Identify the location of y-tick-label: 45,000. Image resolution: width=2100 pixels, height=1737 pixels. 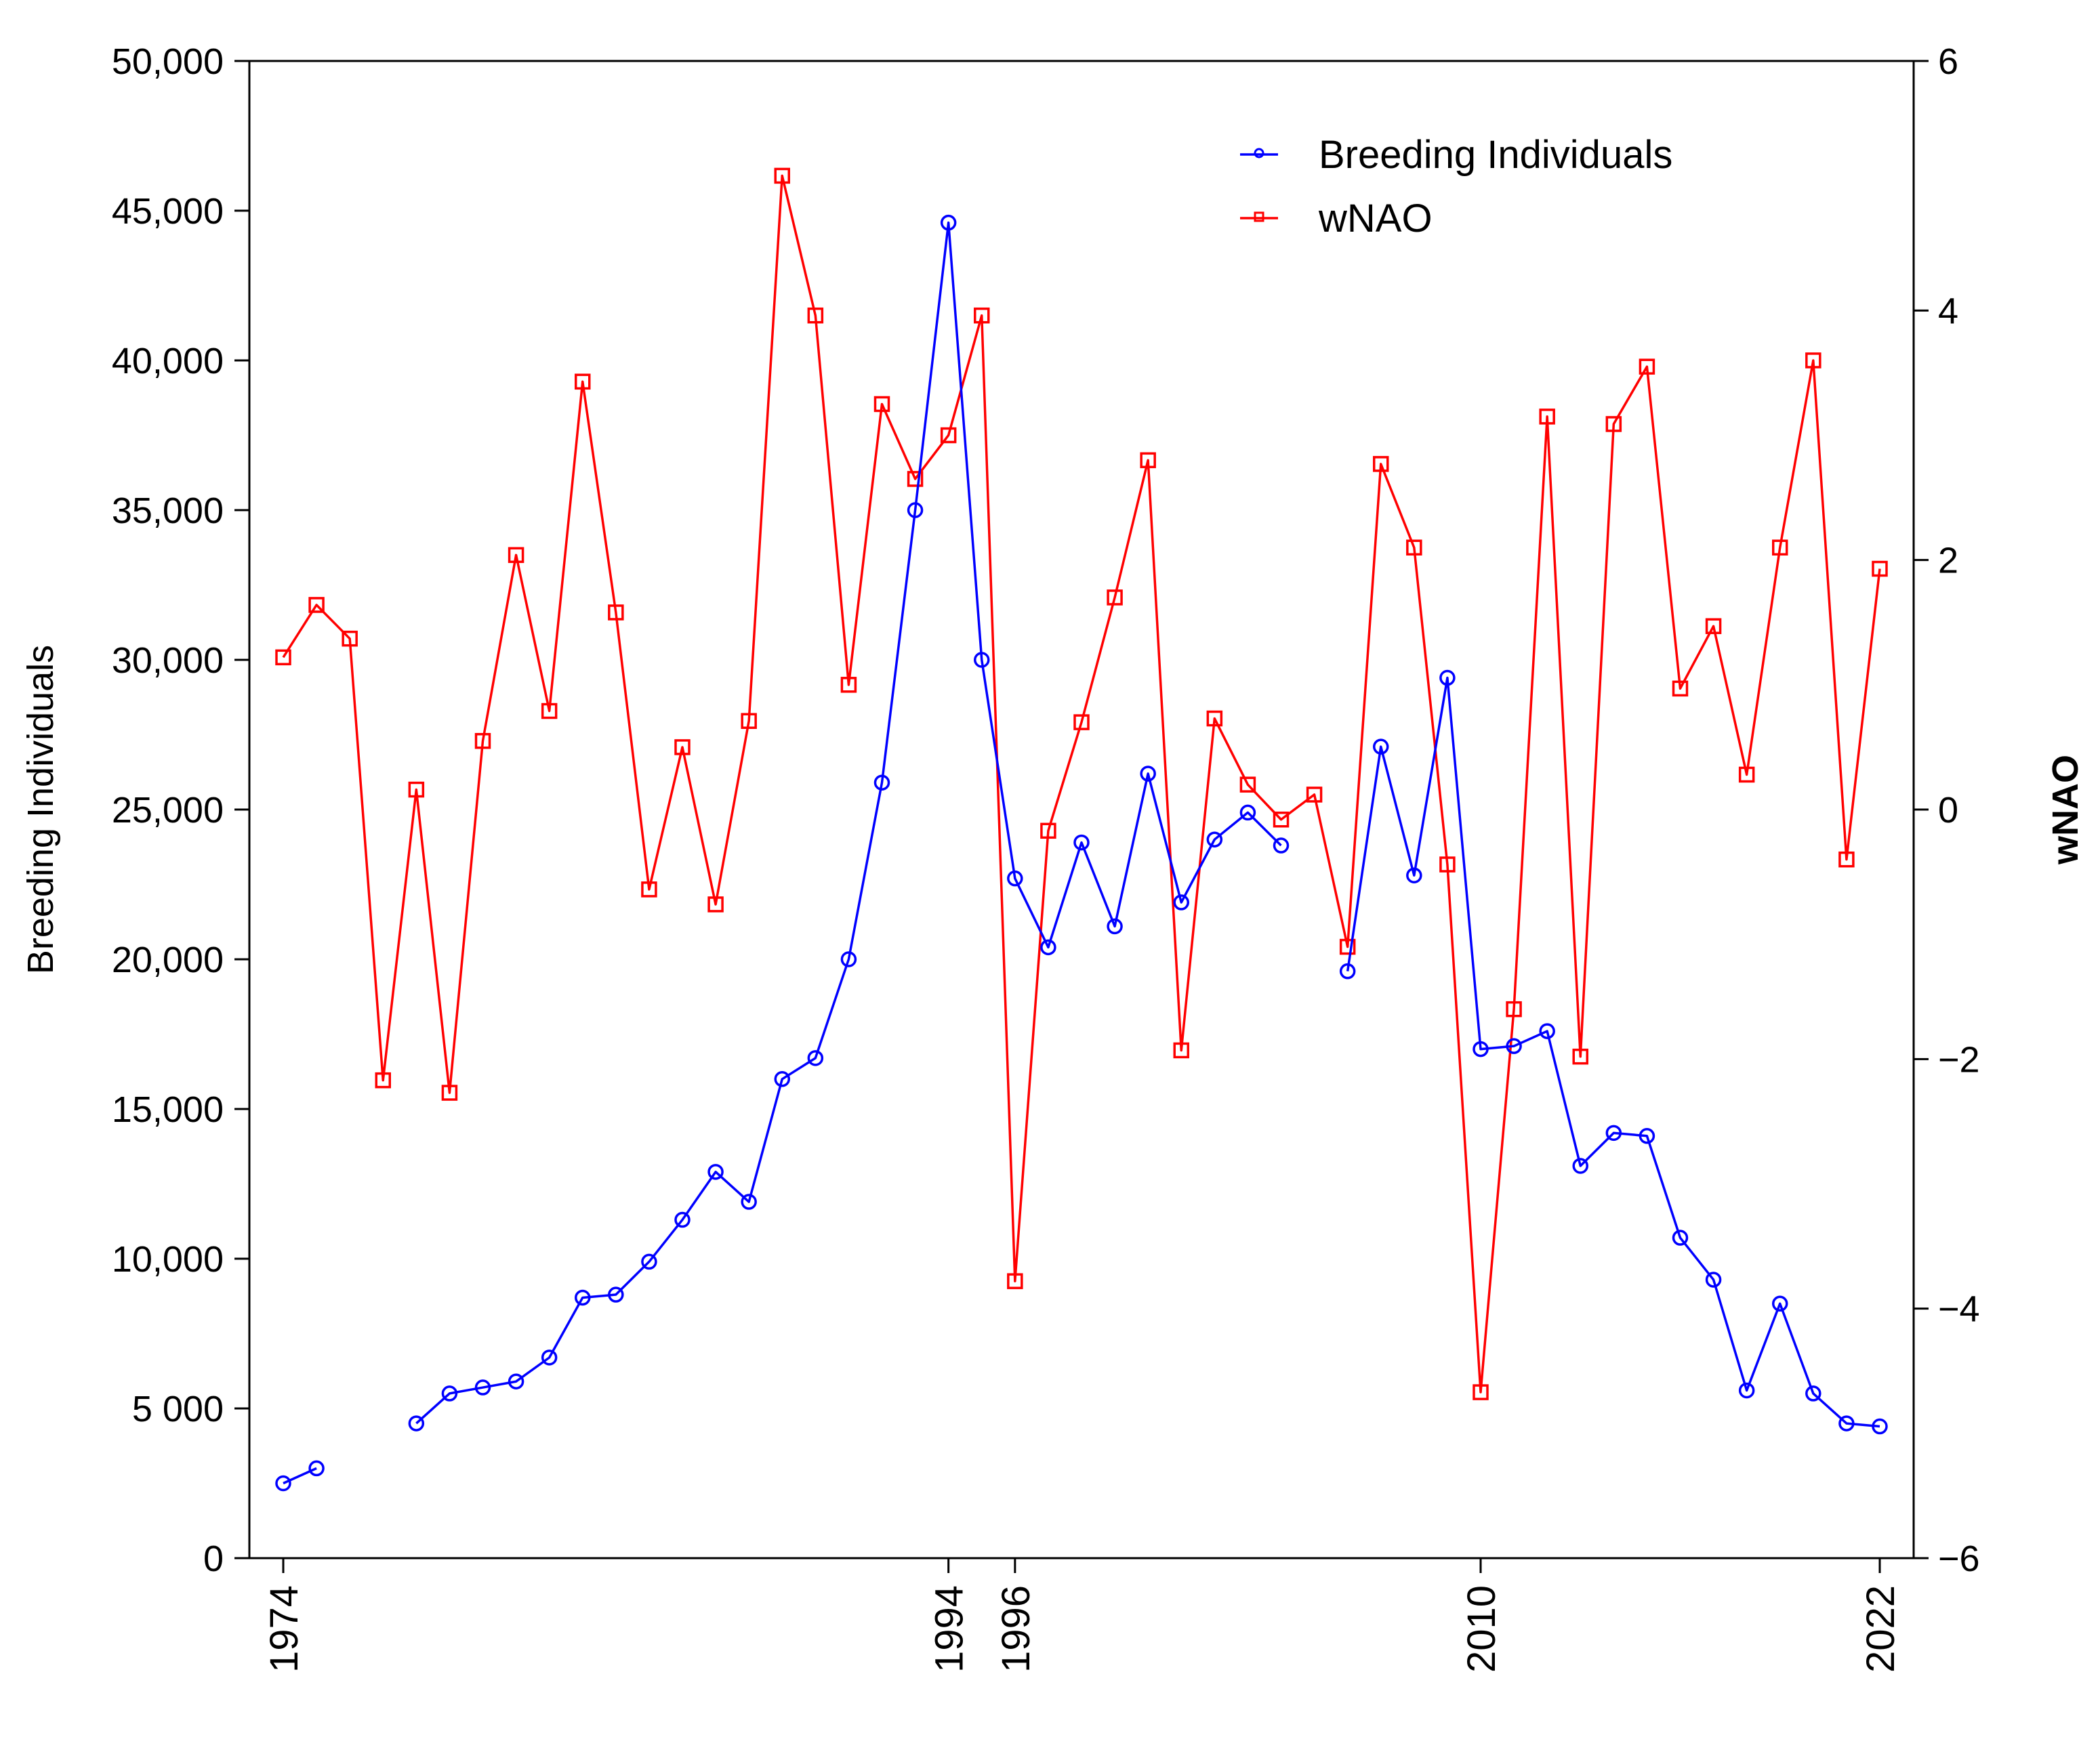
(168, 211).